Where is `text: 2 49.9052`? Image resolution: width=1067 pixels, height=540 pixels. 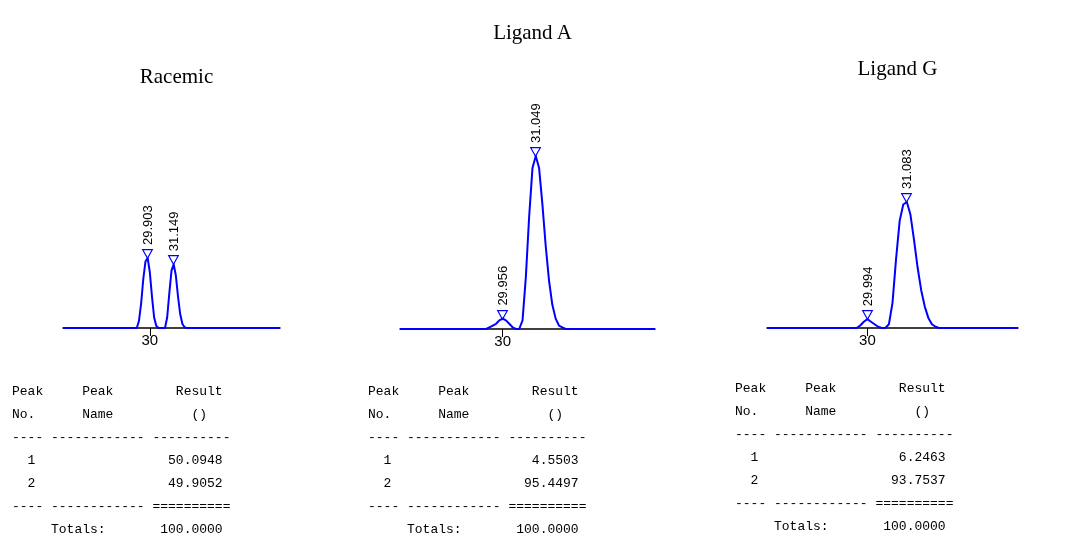
text: 2 49.9052 is located at coordinates (125, 483).